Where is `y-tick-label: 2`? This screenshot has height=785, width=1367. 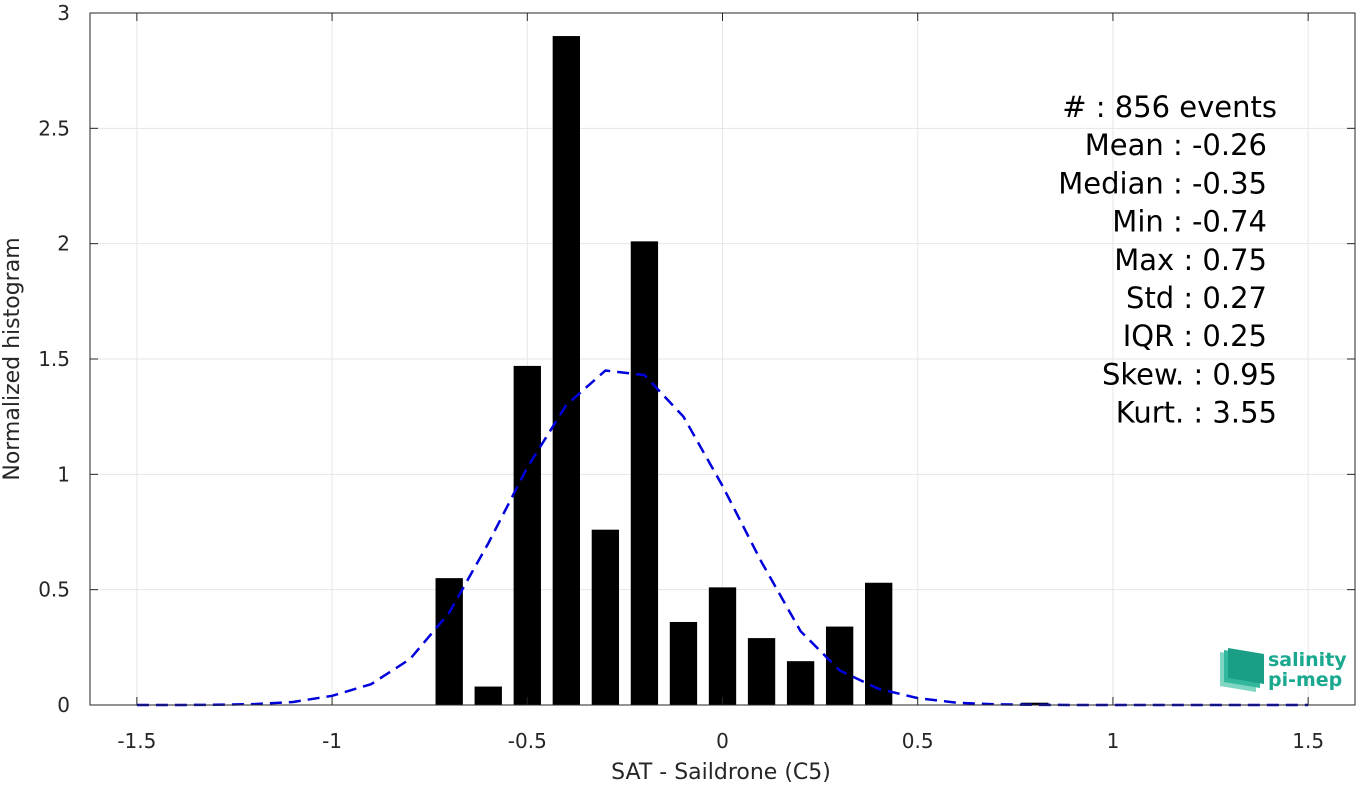
y-tick-label: 2 is located at coordinates (63, 244).